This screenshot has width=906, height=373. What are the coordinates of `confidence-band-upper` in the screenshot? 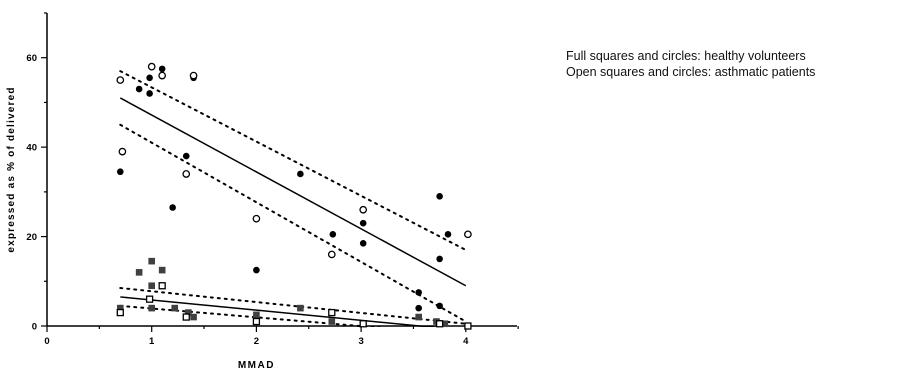 It's located at (293, 305).